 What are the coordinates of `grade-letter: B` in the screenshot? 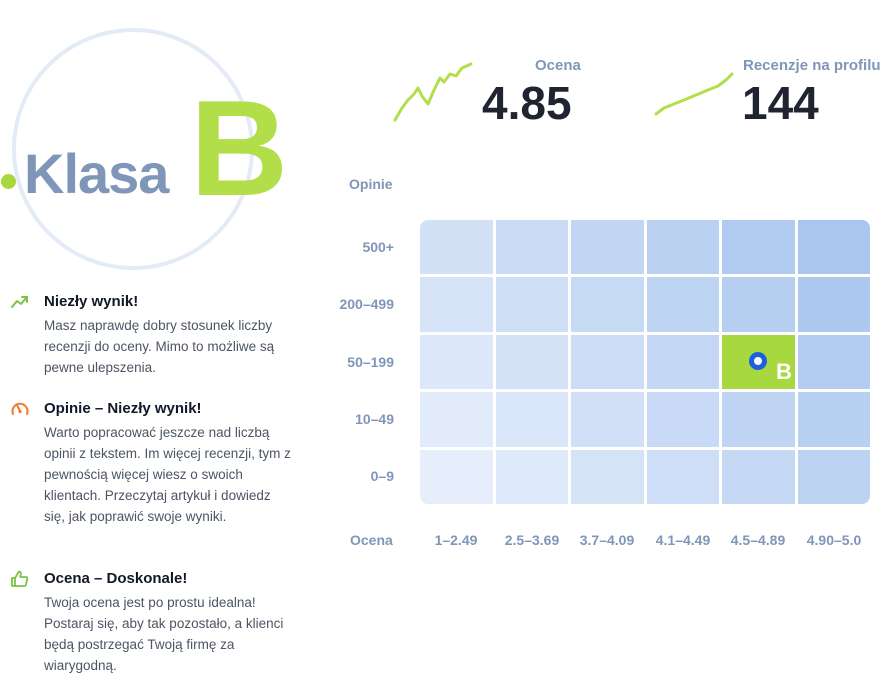 It's located at (239, 148).